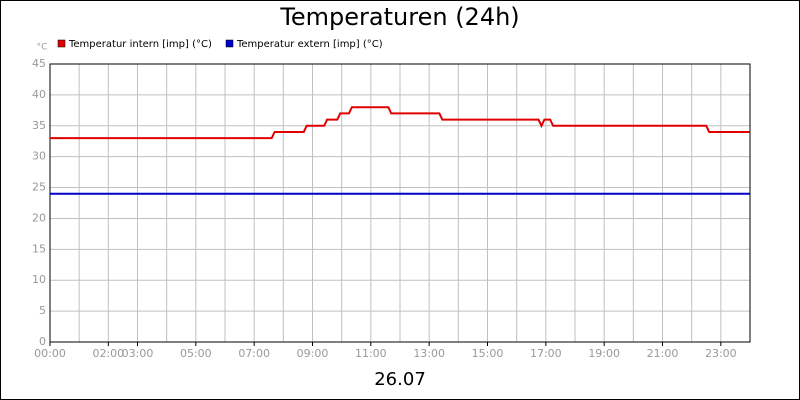  I want to click on x-tick-label: 00:00, so click(50, 353).